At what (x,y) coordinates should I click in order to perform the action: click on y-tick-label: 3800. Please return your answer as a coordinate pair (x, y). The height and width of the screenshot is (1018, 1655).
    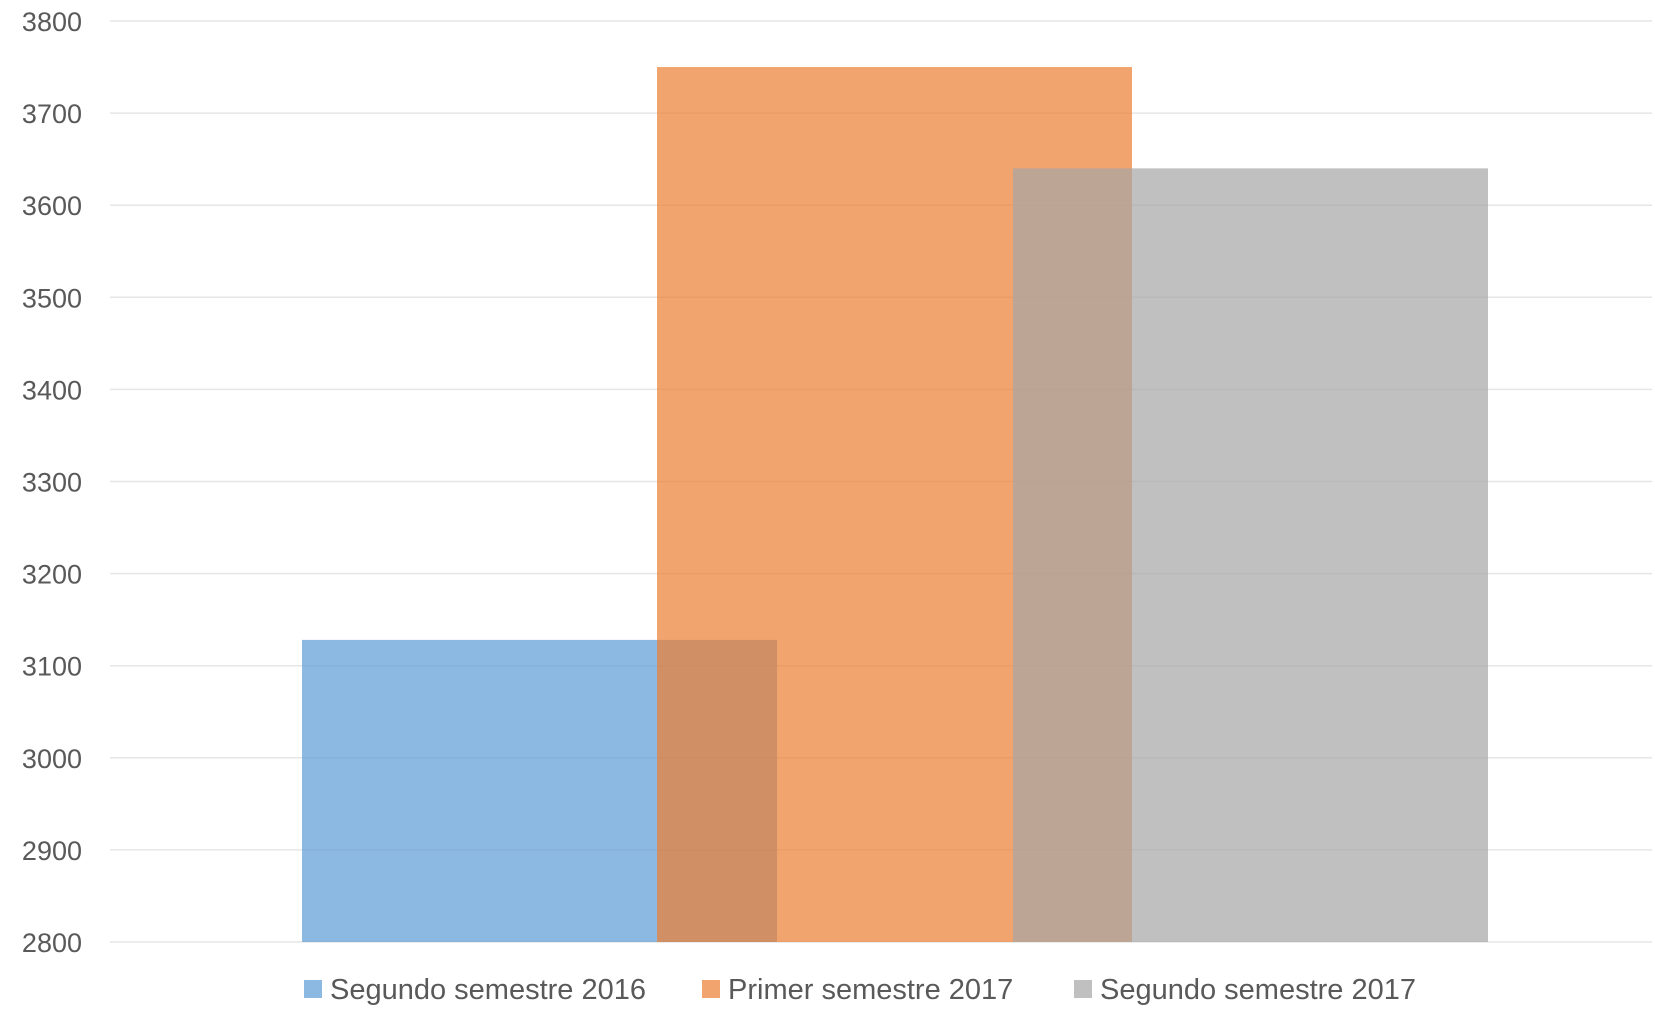
    Looking at the image, I should click on (52, 22).